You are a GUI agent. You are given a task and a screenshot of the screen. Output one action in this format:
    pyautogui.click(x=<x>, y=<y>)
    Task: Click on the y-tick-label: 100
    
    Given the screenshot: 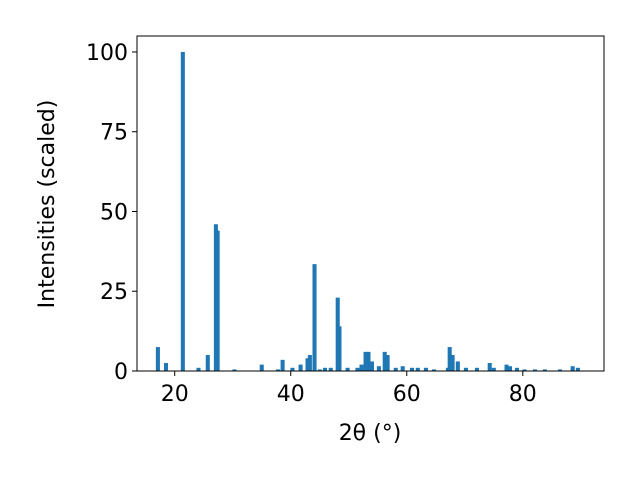 What is the action you would take?
    pyautogui.click(x=107, y=53)
    